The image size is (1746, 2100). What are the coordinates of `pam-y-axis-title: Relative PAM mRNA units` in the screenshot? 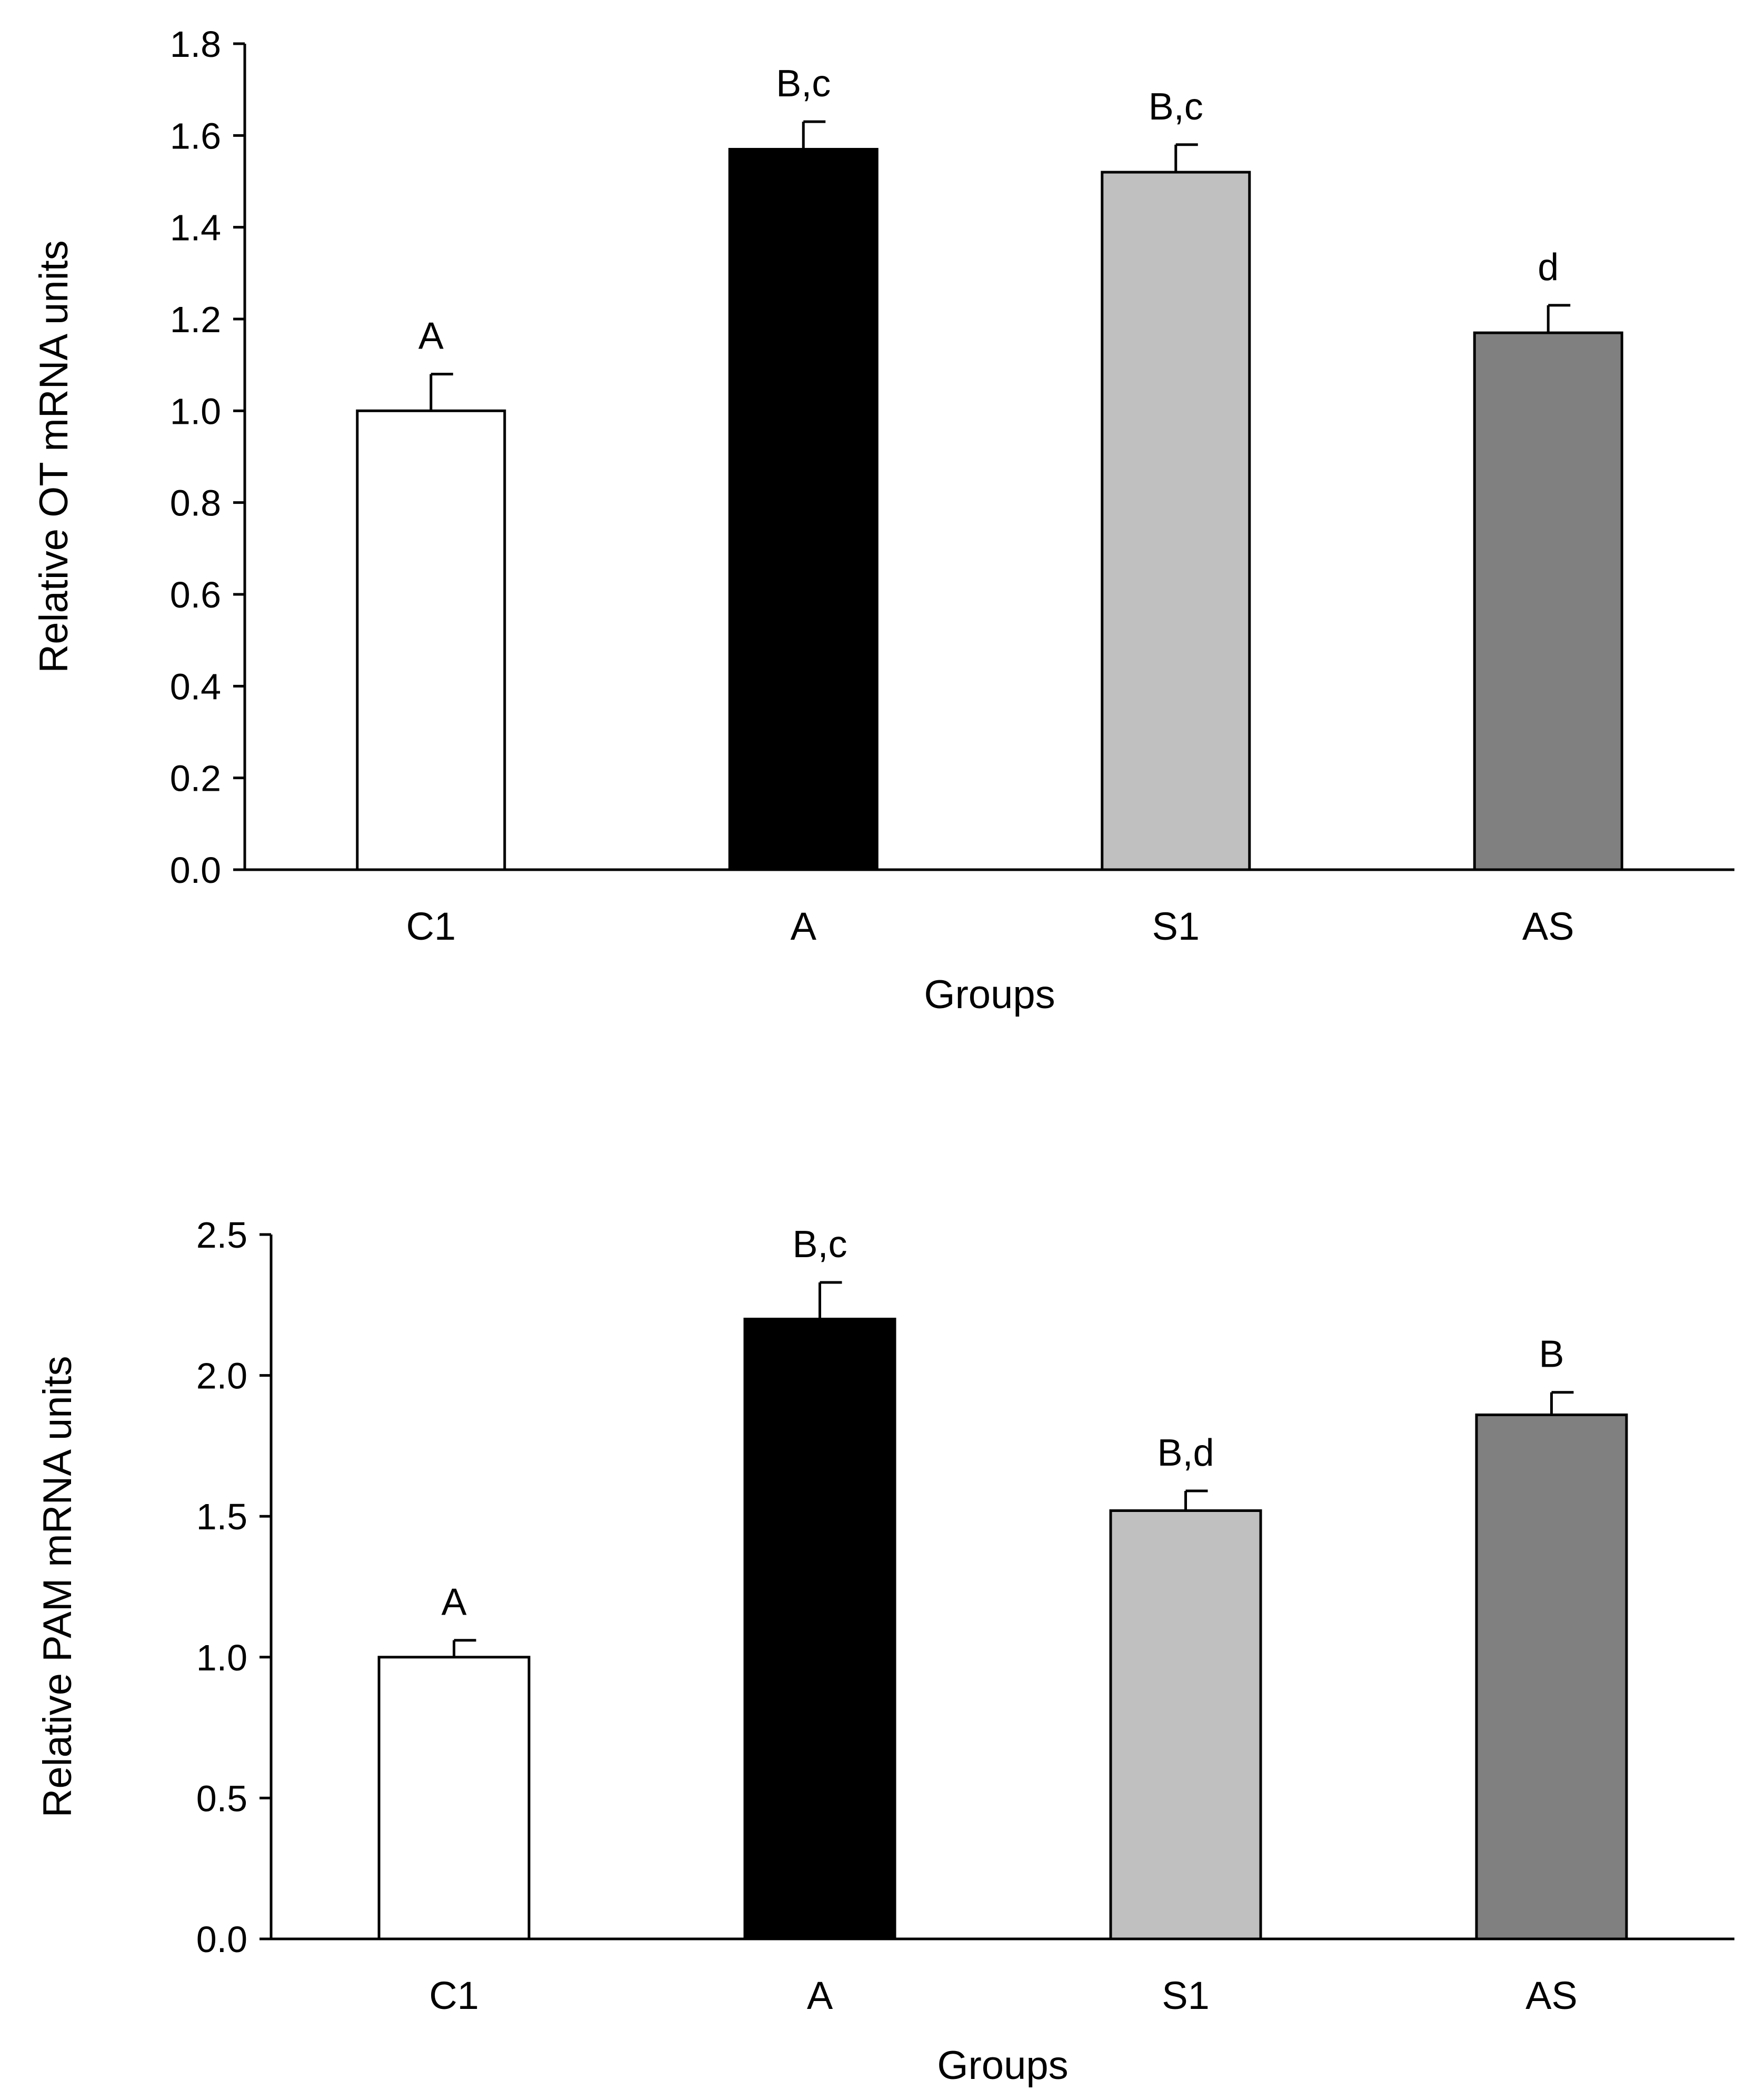 It's located at (58, 1587).